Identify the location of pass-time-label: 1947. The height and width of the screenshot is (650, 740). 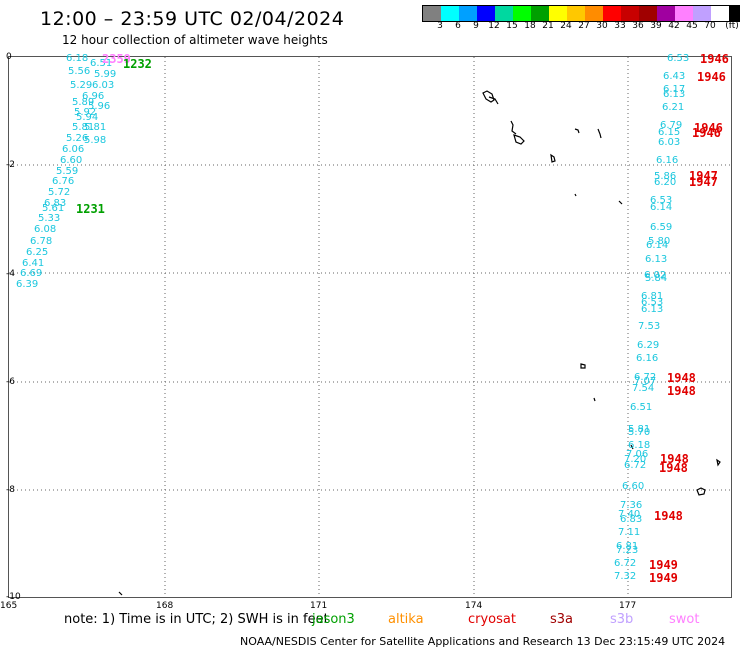
(703, 176).